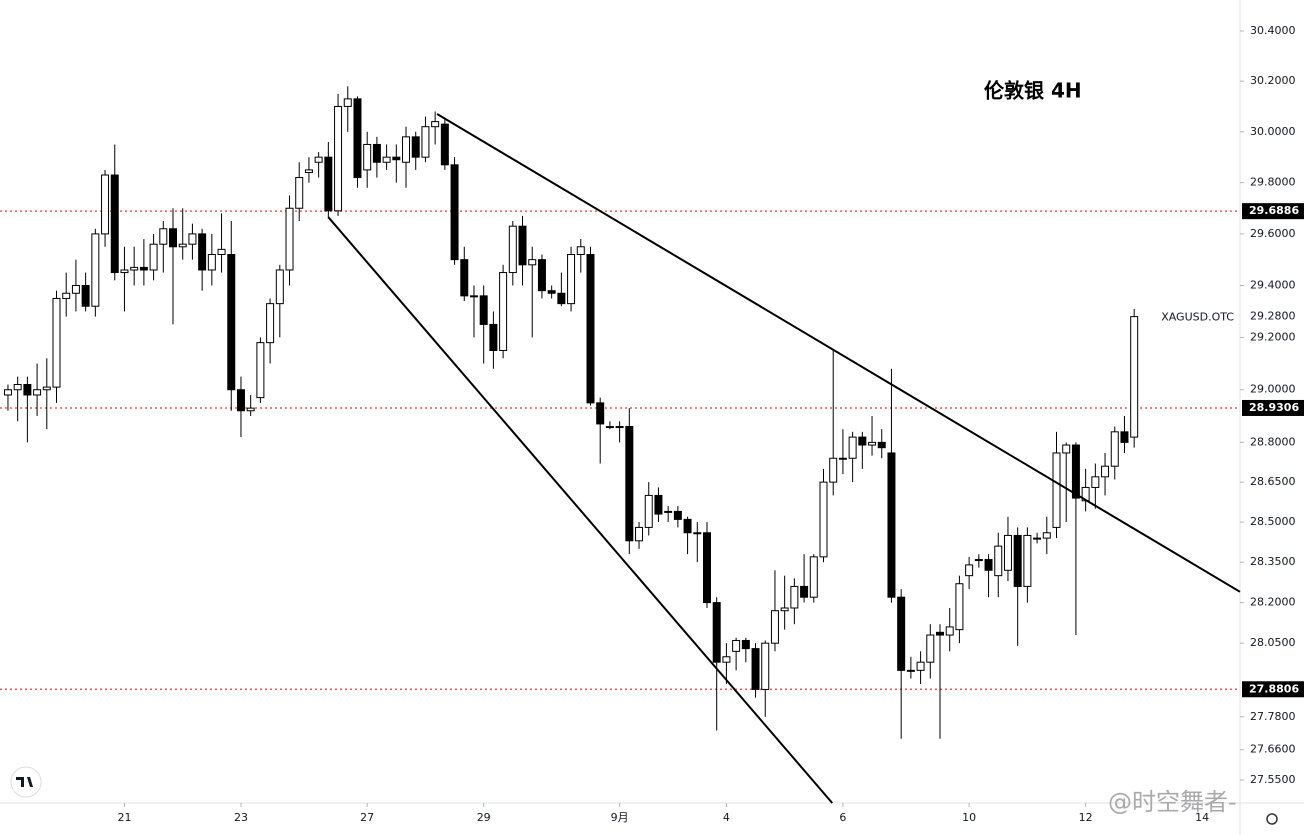 The width and height of the screenshot is (1304, 835). I want to click on watermark: @时空舞者-, so click(1172, 802).